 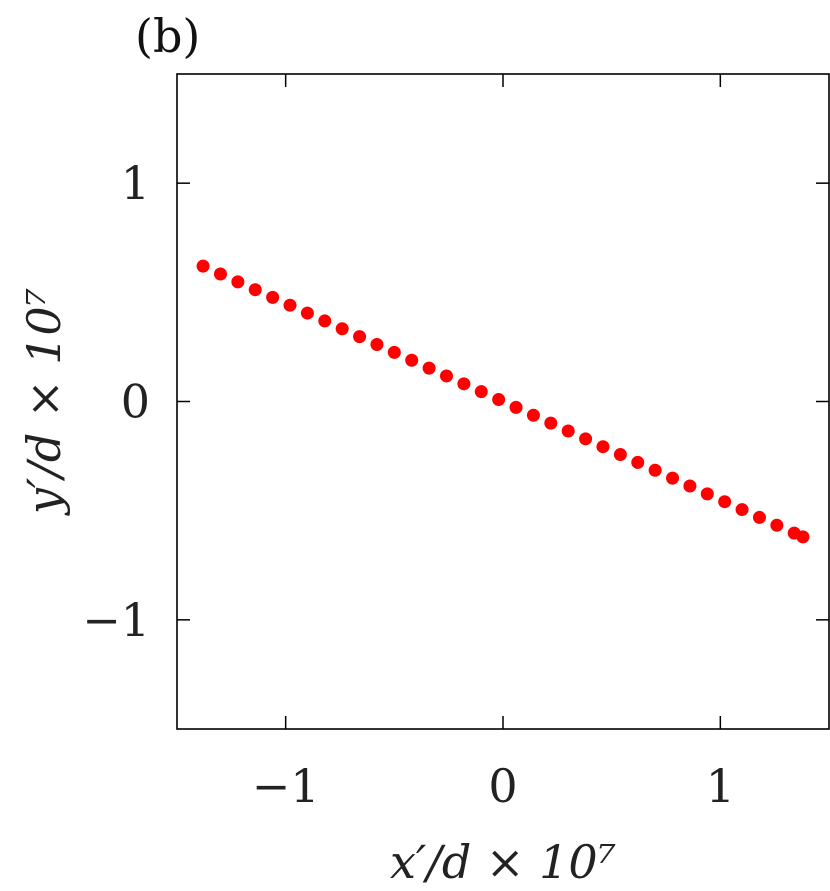 What do you see at coordinates (720, 786) in the screenshot?
I see `x-tick-label: 1` at bounding box center [720, 786].